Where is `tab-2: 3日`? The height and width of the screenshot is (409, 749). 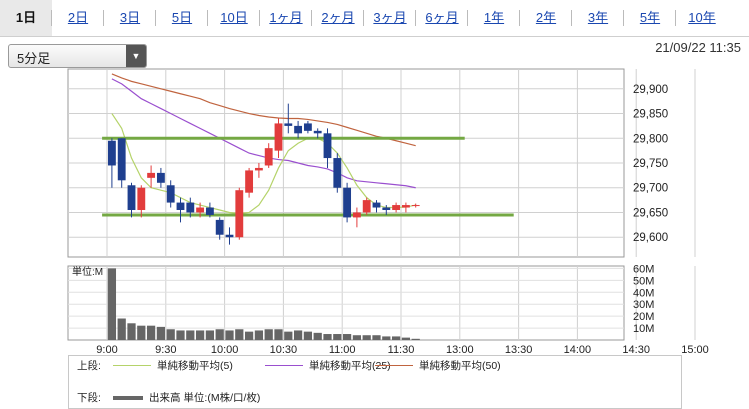 tab-2: 3日 is located at coordinates (130, 18).